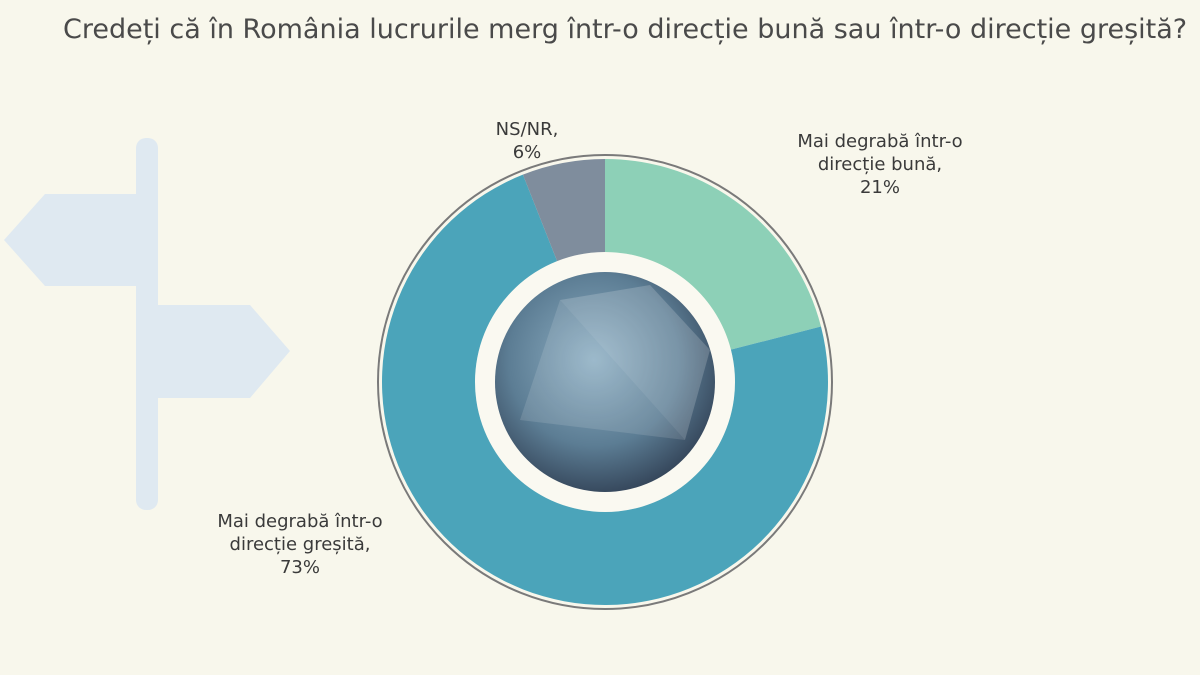 Image resolution: width=1200 pixels, height=675 pixels. I want to click on center-image, so click(605, 382).